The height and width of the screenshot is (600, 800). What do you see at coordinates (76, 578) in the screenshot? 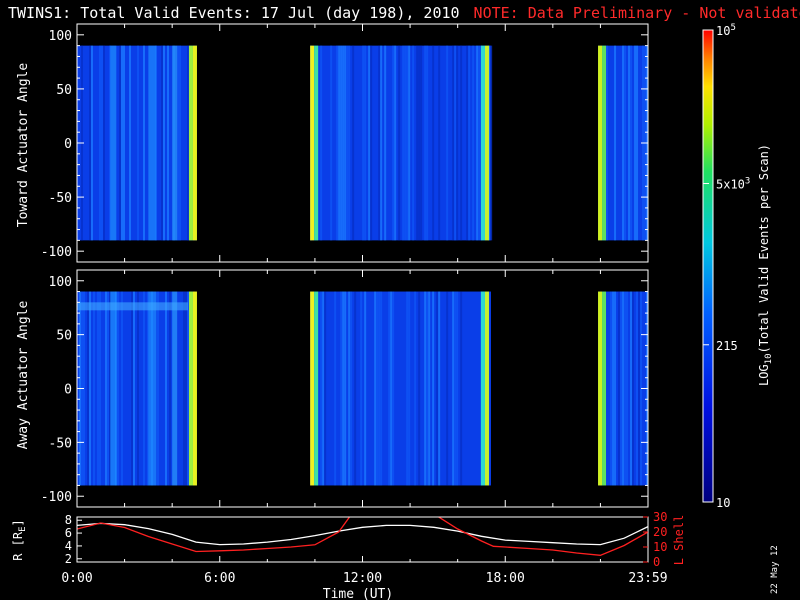
I see `x-tick-label: 0:00` at bounding box center [76, 578].